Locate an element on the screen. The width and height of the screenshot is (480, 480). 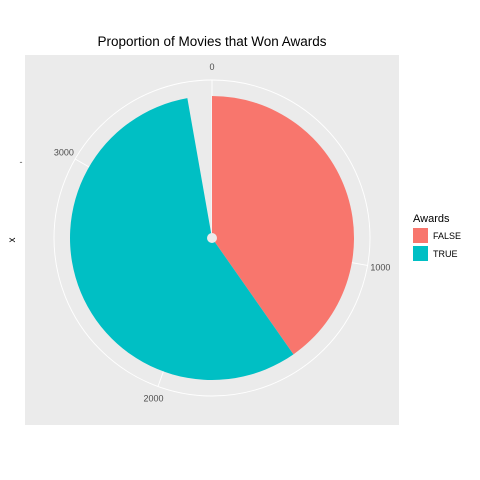
y-axis-title: x is located at coordinates (12, 240).